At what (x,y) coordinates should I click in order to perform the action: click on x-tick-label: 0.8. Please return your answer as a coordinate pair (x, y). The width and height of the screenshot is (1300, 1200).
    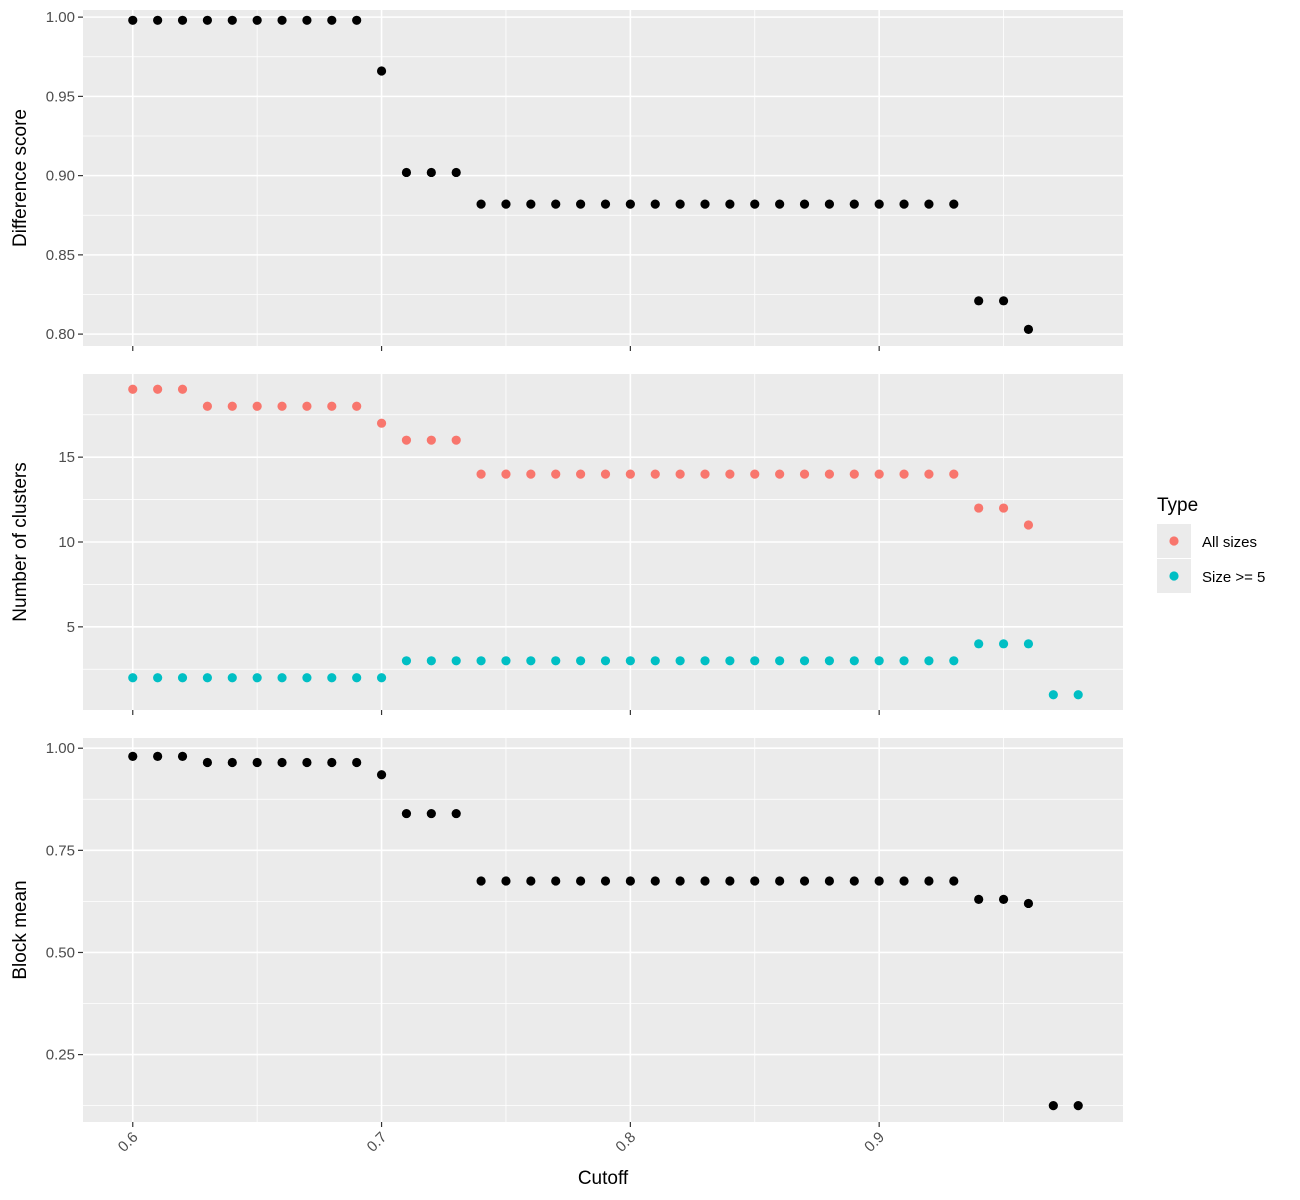
    Looking at the image, I should click on (625, 1142).